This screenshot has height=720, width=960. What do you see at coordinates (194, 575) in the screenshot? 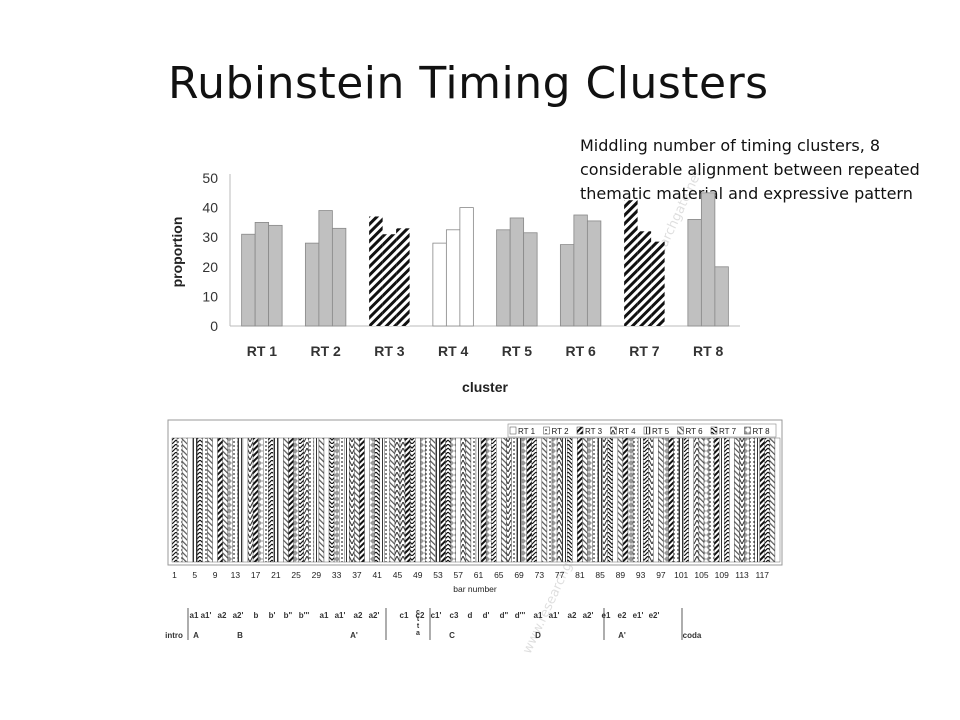
I see `bar-number-tick: 5` at bounding box center [194, 575].